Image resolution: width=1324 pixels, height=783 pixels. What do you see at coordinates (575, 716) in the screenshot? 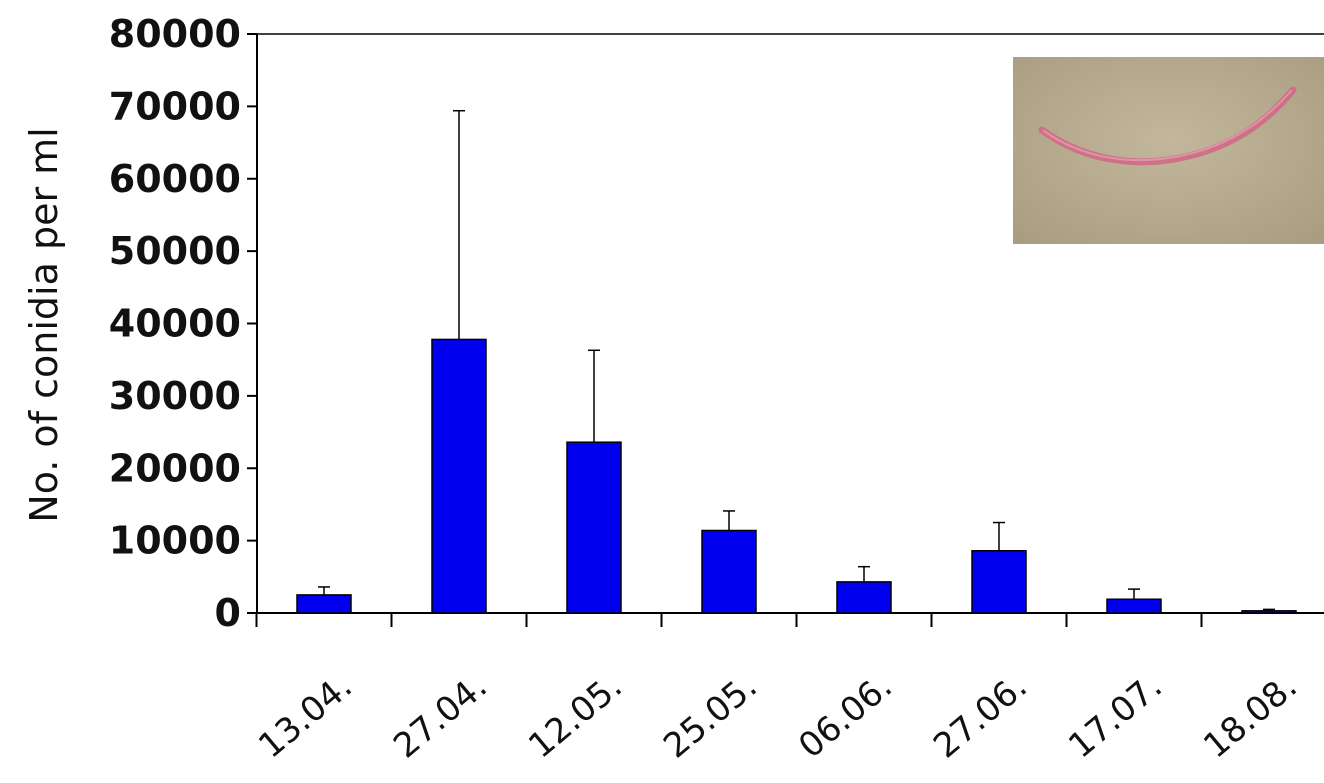
I see `x-tick-label: 12.05.` at bounding box center [575, 716].